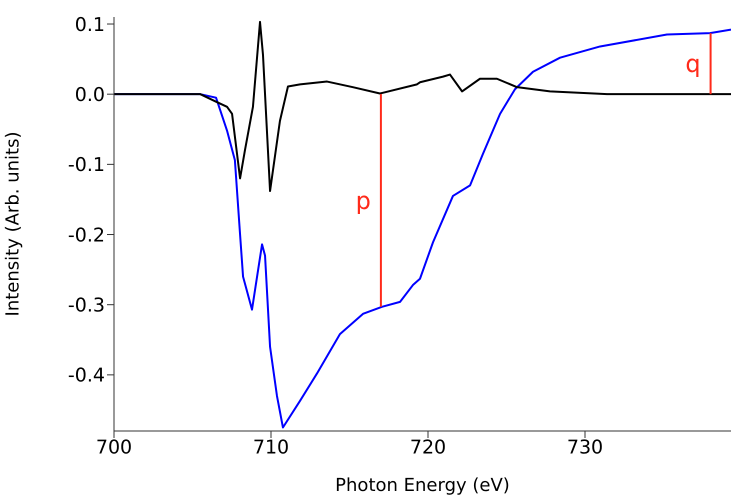 Image resolution: width=731 pixels, height=495 pixels. I want to click on y-tick-label: -0.4, so click(86, 375).